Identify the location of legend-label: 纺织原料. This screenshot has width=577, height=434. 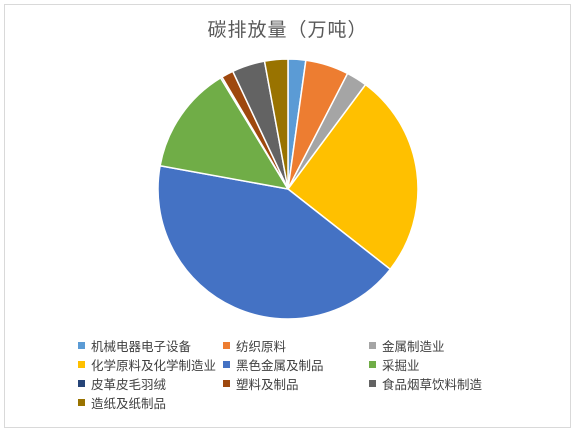
(261, 346).